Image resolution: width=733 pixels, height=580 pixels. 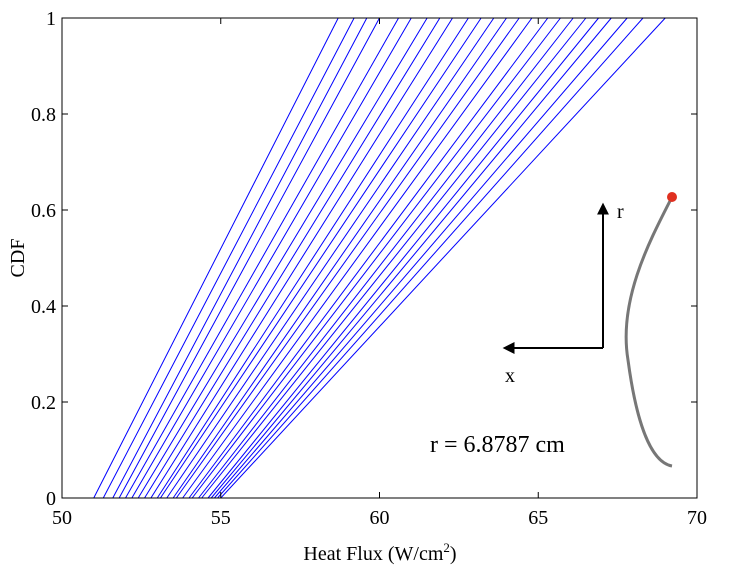 I want to click on x-tick-label: 65, so click(x=538, y=518).